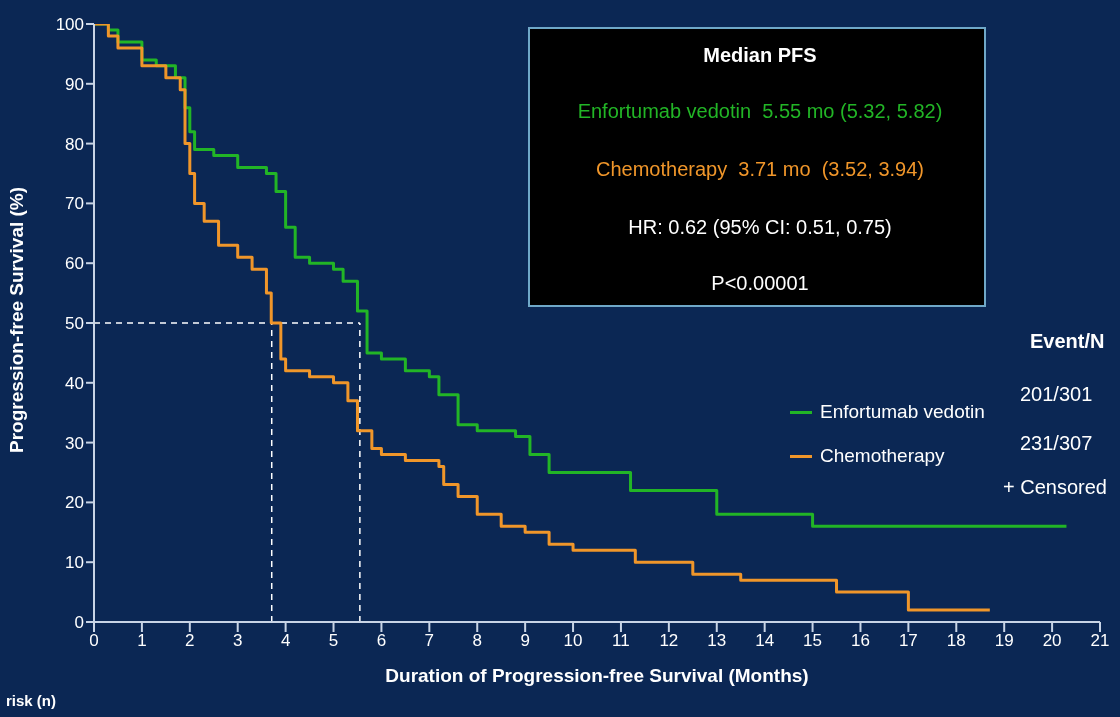 This screenshot has height=717, width=1120. Describe the element at coordinates (525, 641) in the screenshot. I see `x-tick-label: 9` at that location.